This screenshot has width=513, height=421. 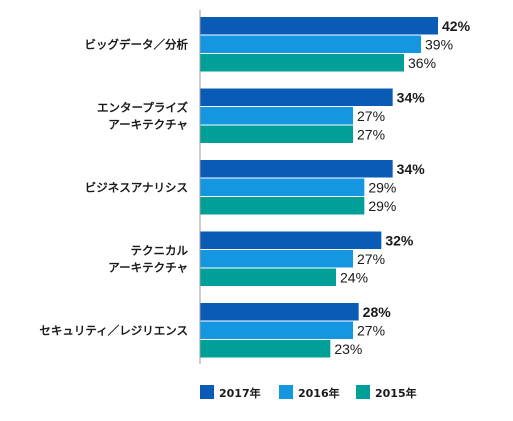 I want to click on legend-label-1: 2016年, so click(x=319, y=393).